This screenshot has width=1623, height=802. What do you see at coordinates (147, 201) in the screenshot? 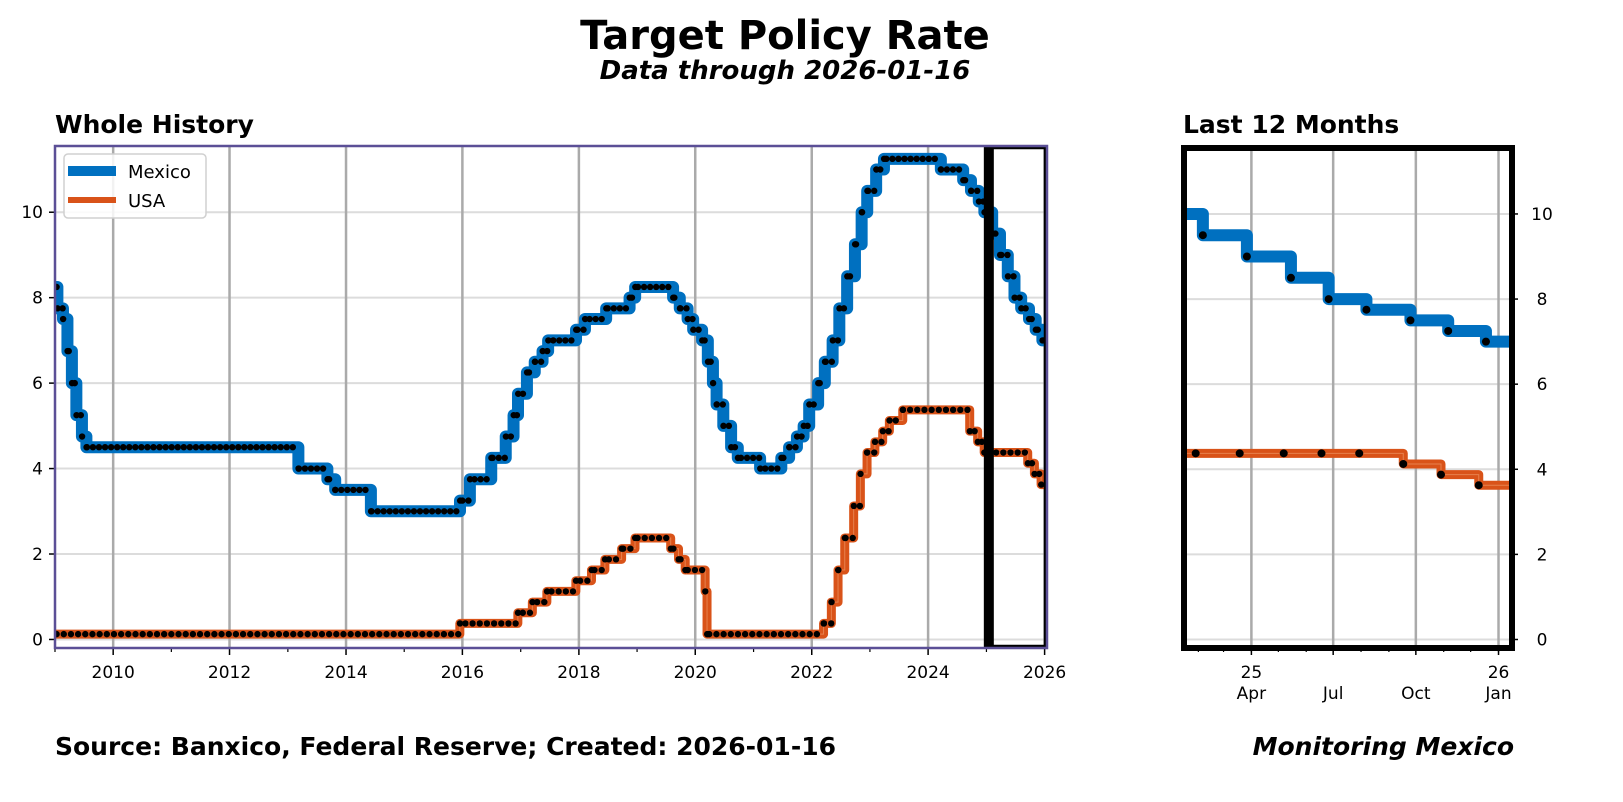
I see `legend-label-usa: USA` at bounding box center [147, 201].